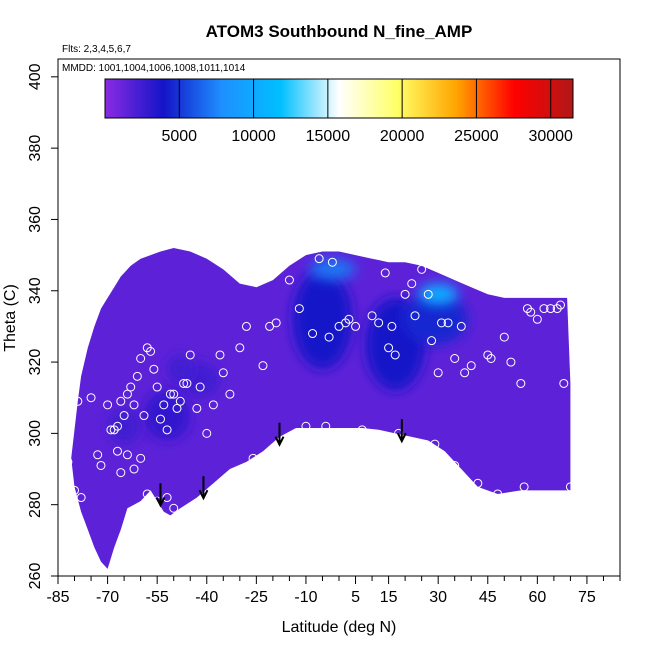 The height and width of the screenshot is (650, 650). What do you see at coordinates (256, 597) in the screenshot?
I see `x-tick-label: -25` at bounding box center [256, 597].